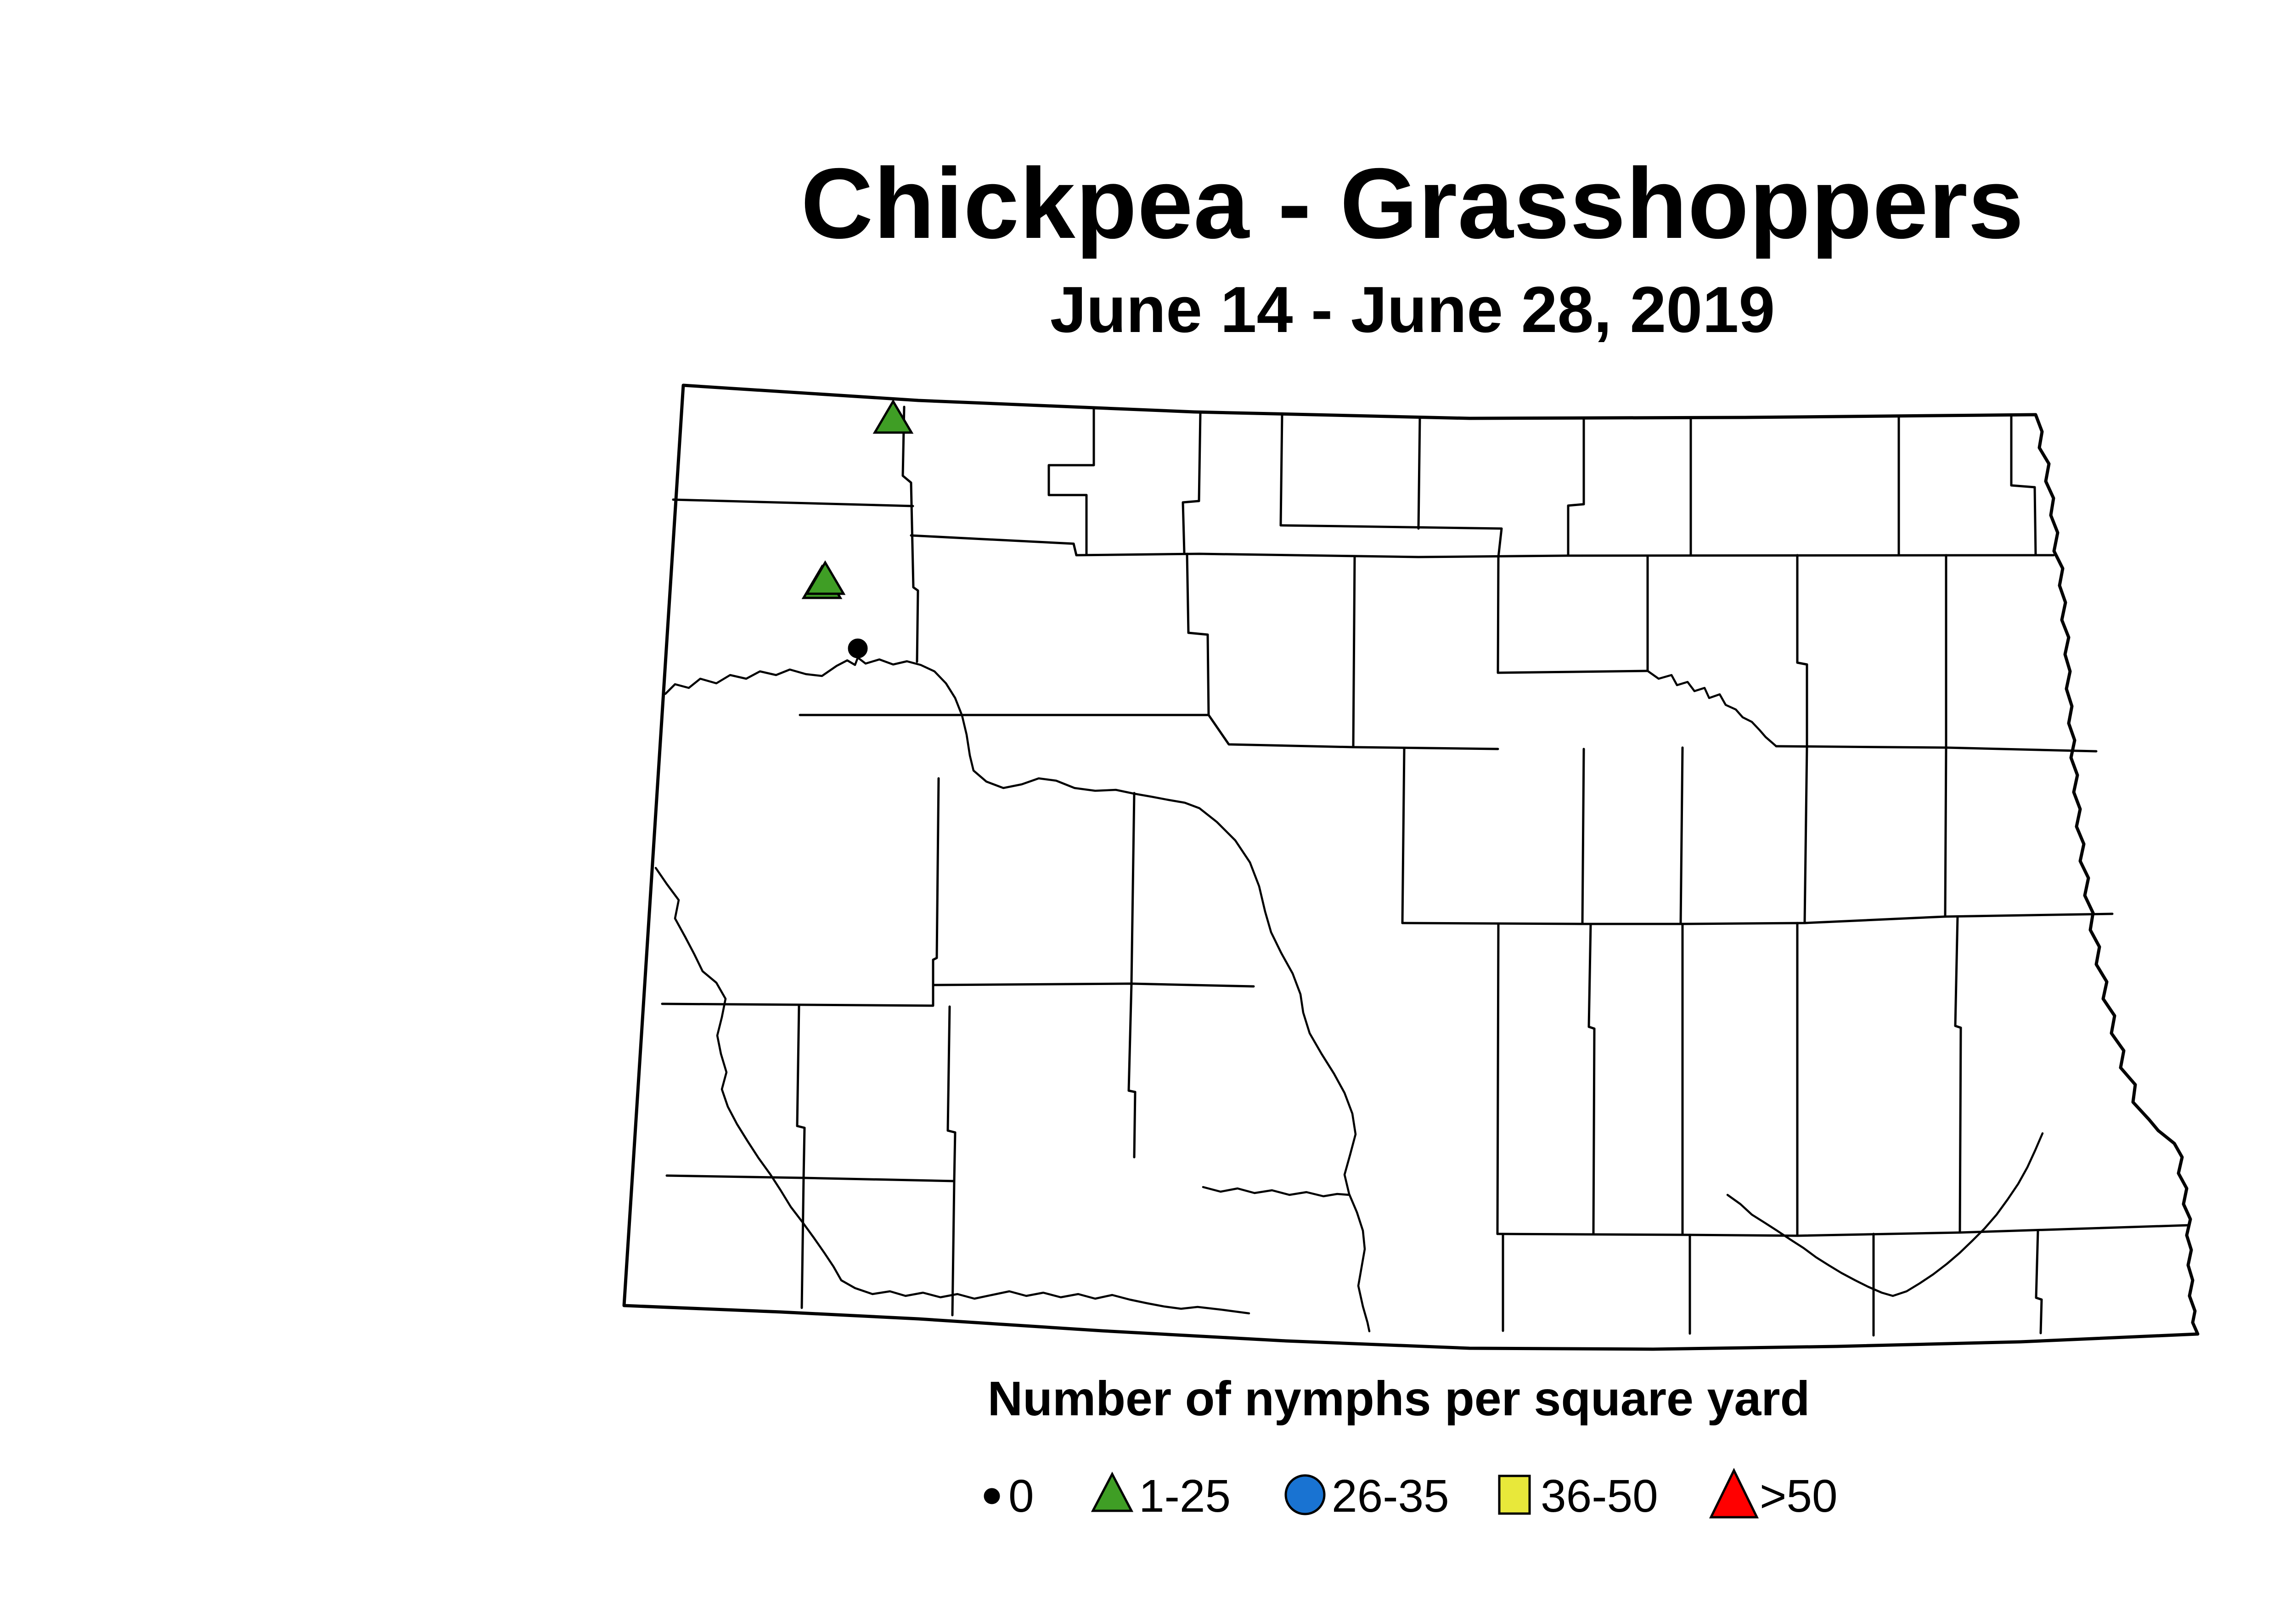  Describe the element at coordinates (857, 529) in the screenshot. I see `map-markers` at that location.